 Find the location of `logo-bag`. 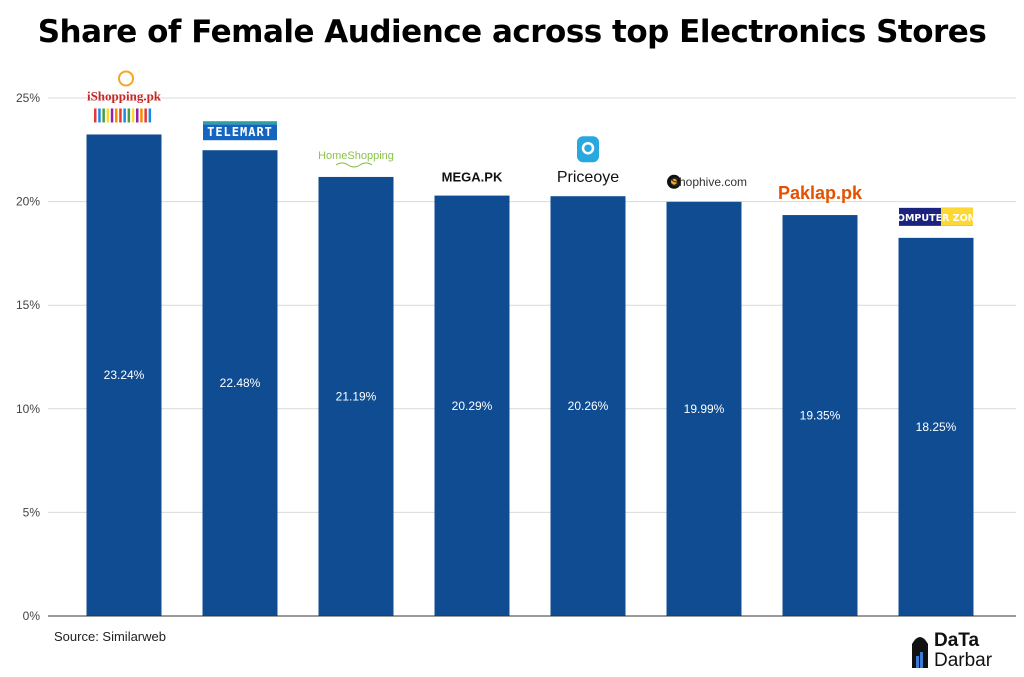

logo-bag is located at coordinates (588, 149).